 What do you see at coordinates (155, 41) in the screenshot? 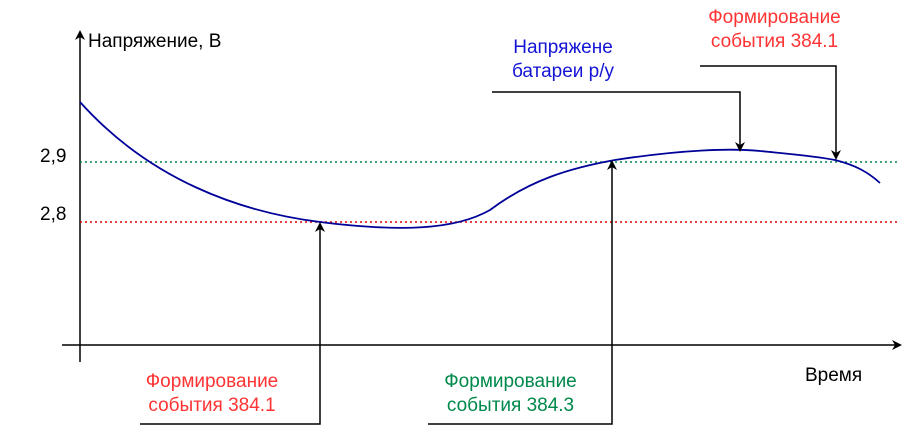
I see `y-axis-title: Напряжение, В` at bounding box center [155, 41].